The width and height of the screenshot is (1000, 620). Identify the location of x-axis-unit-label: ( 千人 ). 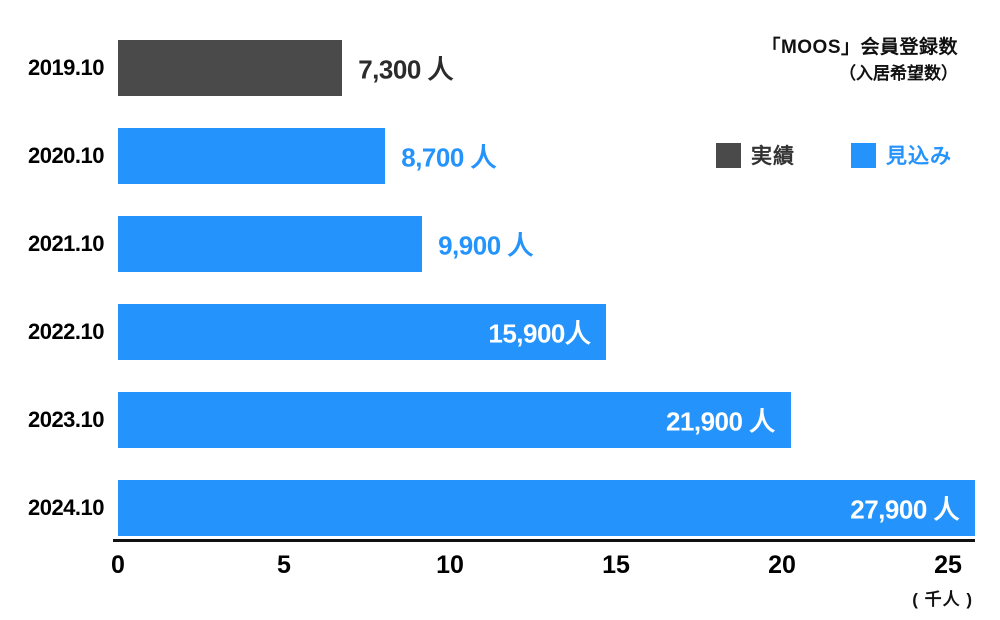
(942, 599).